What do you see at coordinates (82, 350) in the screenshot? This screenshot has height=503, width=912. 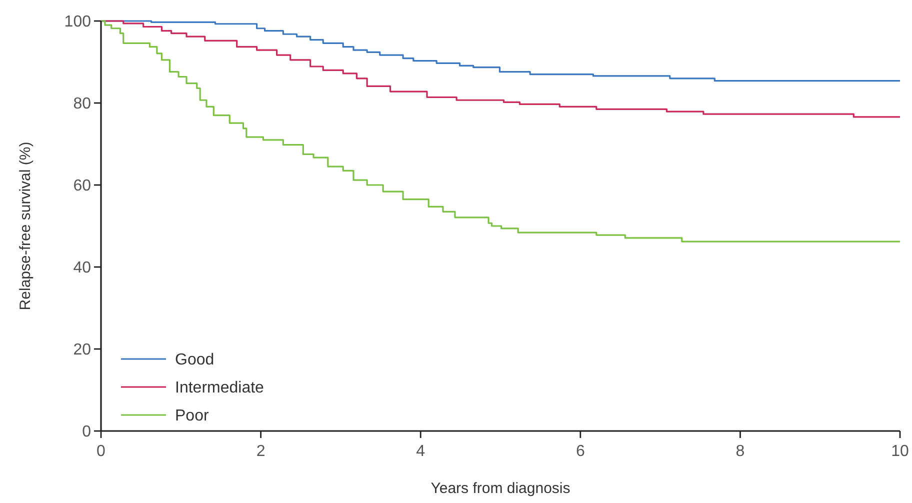 I see `y-tick-label: 20` at bounding box center [82, 350].